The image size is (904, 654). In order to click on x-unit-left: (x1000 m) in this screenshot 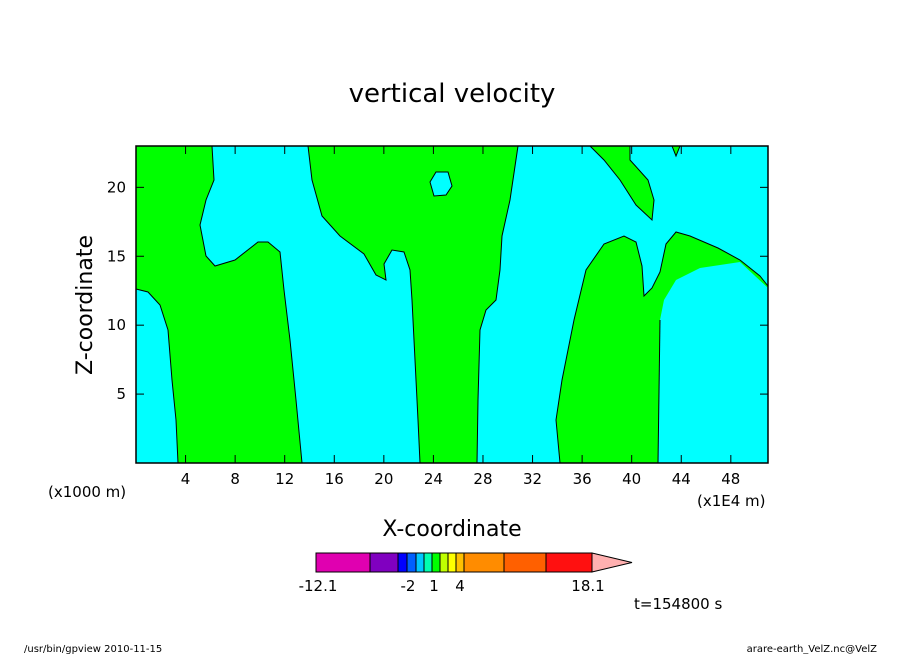, I will do `click(87, 492)`.